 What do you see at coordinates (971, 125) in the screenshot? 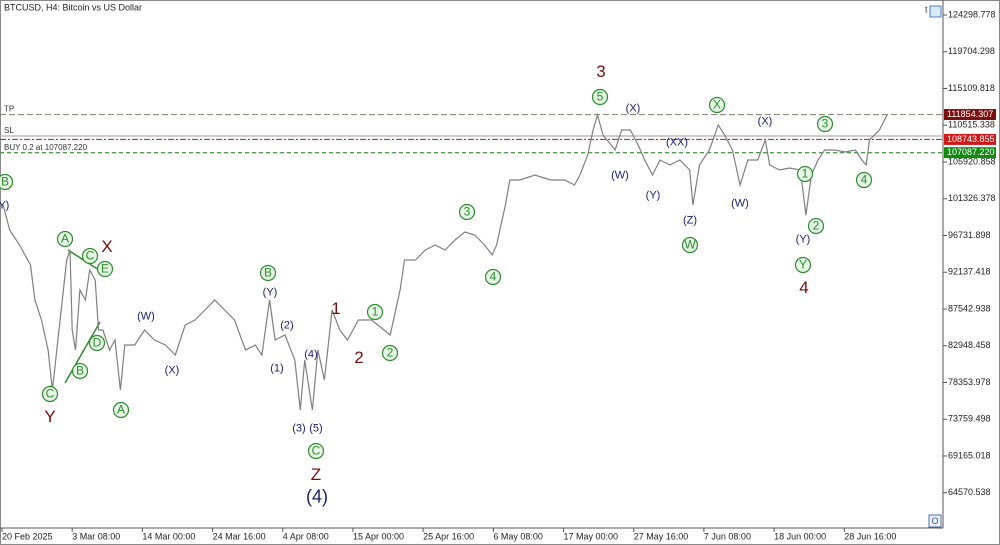
I see `y-tick-label: 110515.338` at bounding box center [971, 125].